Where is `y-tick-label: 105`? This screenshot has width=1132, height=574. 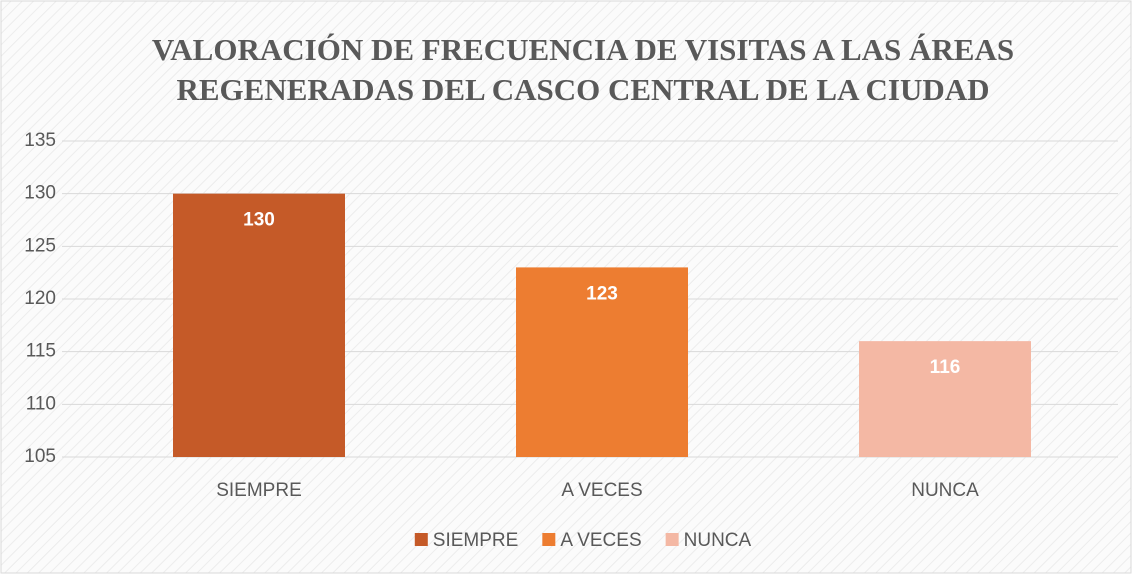
y-tick-label: 105 is located at coordinates (40, 456).